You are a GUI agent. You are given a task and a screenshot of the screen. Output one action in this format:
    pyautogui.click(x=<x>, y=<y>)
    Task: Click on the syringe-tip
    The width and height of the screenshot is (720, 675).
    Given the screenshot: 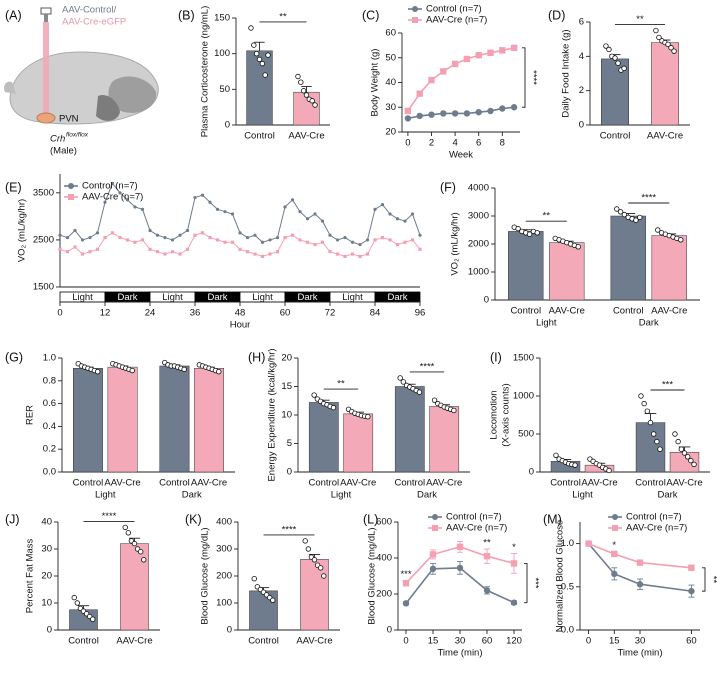 What is the action you would take?
    pyautogui.click(x=46, y=18)
    